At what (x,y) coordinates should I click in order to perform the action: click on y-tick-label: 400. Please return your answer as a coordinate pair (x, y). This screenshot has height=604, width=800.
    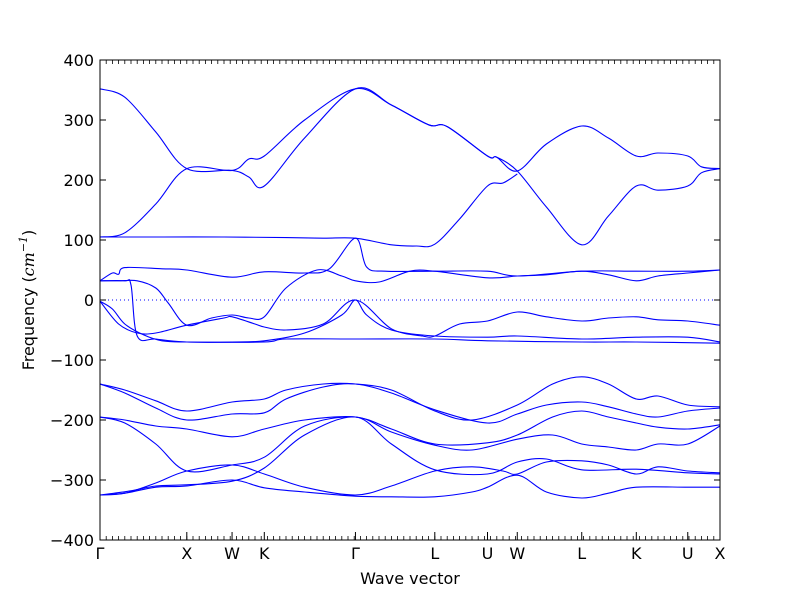
    Looking at the image, I should click on (78, 60).